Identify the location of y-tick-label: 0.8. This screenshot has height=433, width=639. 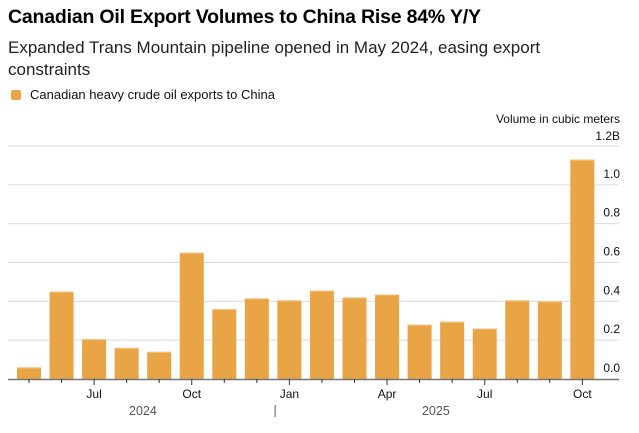
(611, 213).